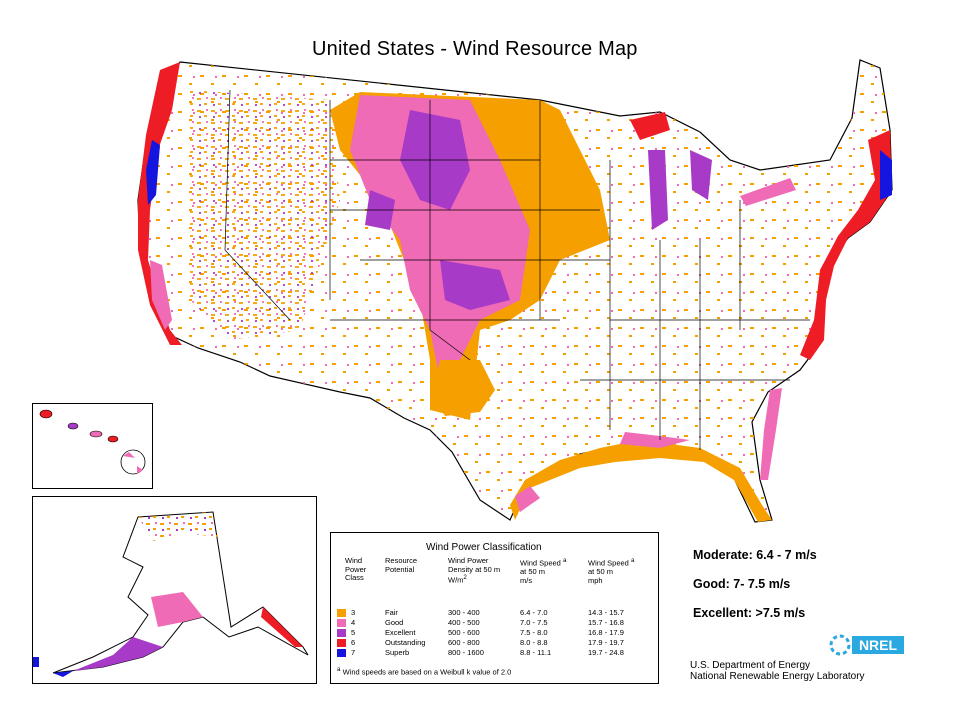  What do you see at coordinates (777, 676) in the screenshot?
I see `doe-credit-line2: National Renewable Energy Laboratory` at bounding box center [777, 676].